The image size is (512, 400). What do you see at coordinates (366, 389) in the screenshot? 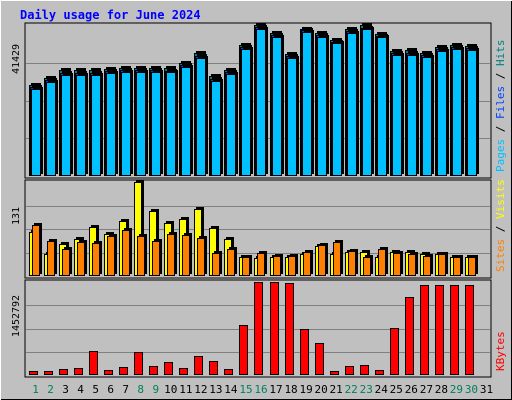
I see `x-tick-label-day-23: 23` at bounding box center [366, 389].